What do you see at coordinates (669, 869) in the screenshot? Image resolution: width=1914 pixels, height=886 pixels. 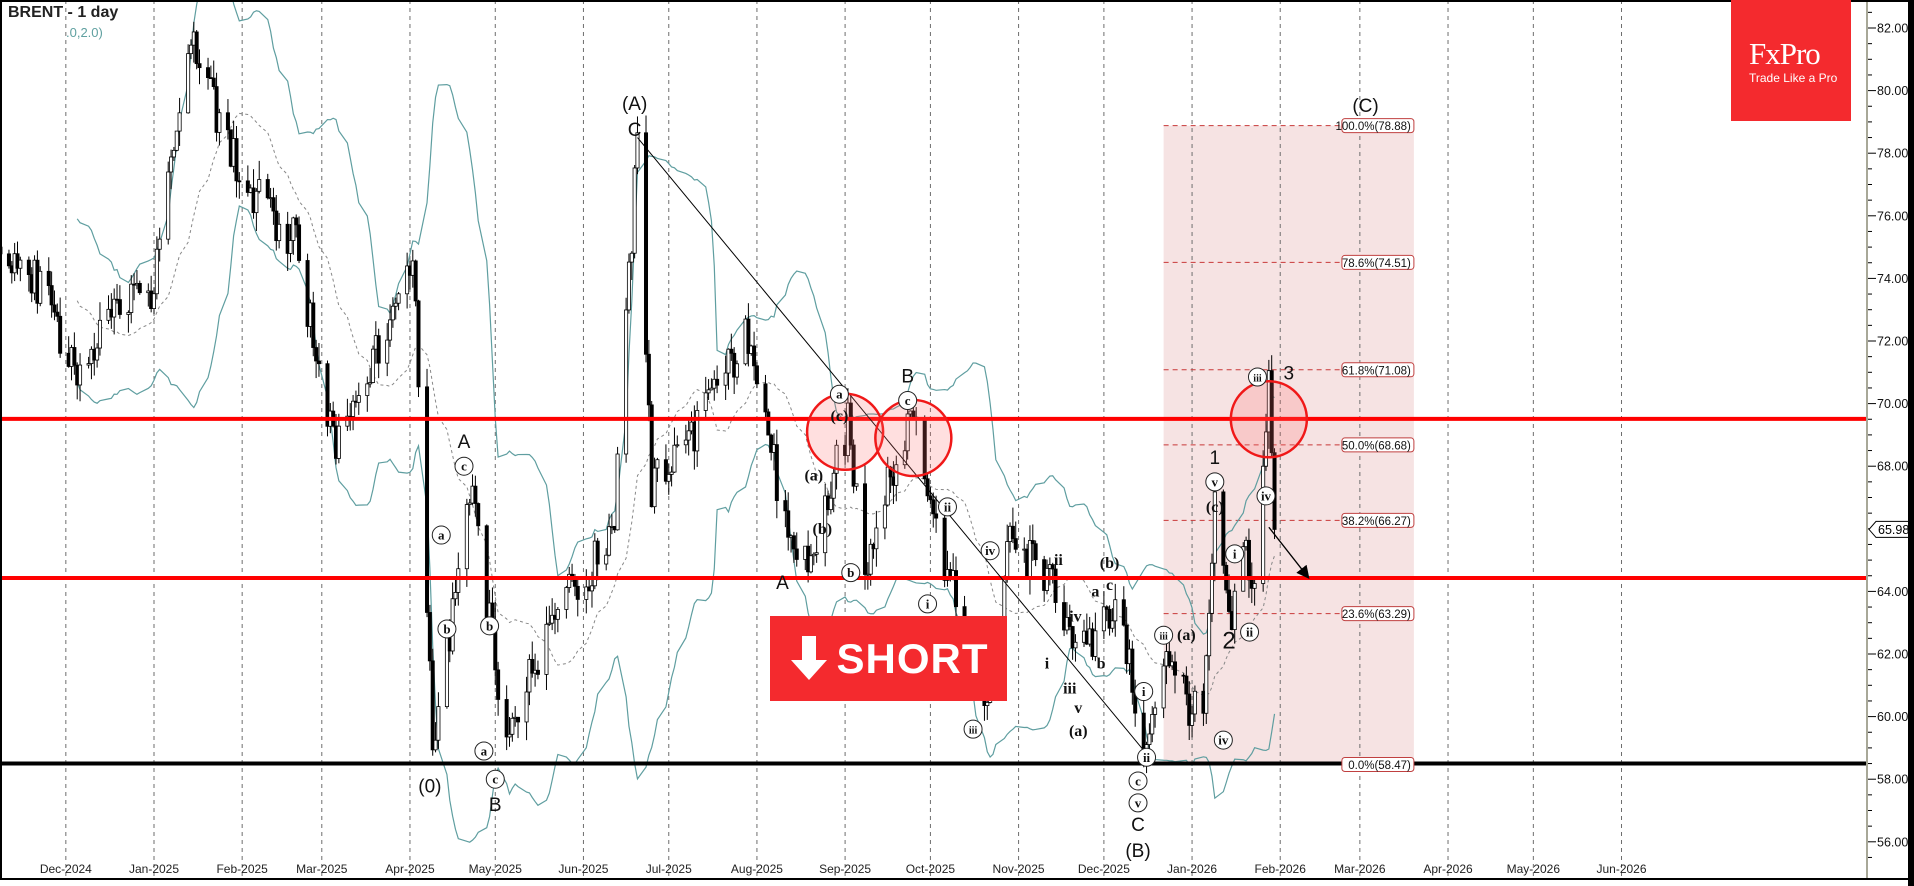 I see `x-tick-label: Jul-2025` at bounding box center [669, 869].